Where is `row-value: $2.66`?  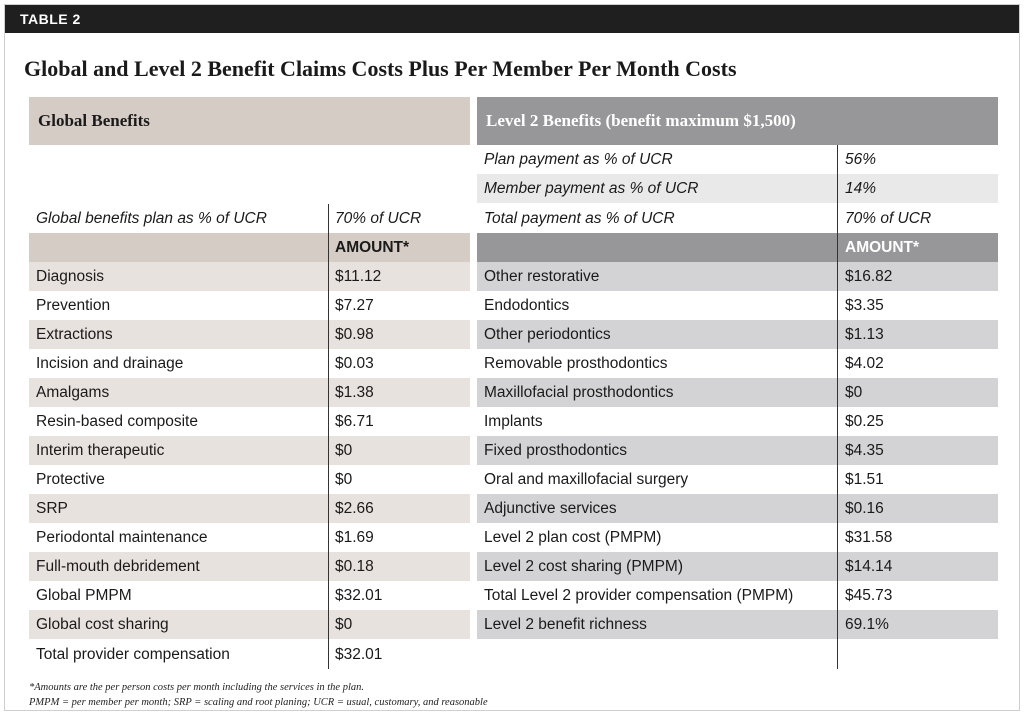
row-value: $2.66 is located at coordinates (354, 508).